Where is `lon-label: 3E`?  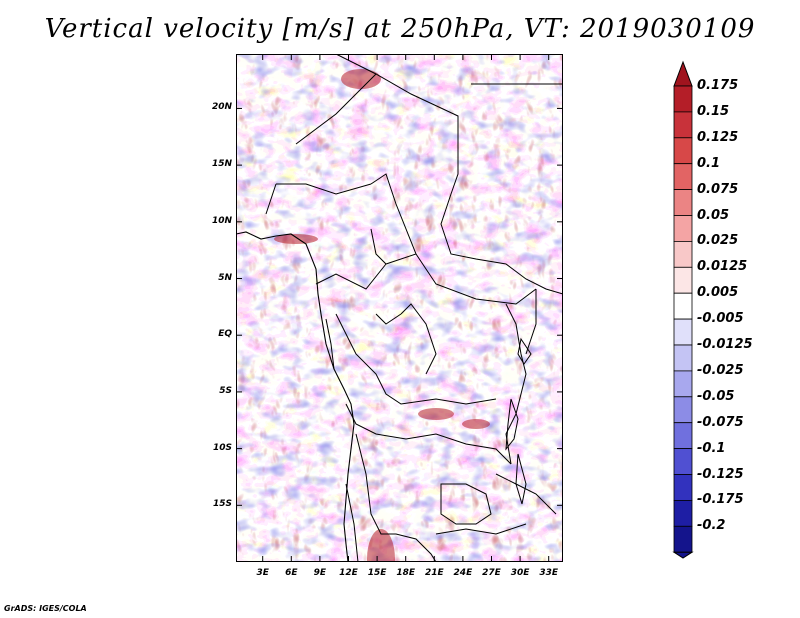
lon-label: 3E is located at coordinates (262, 573).